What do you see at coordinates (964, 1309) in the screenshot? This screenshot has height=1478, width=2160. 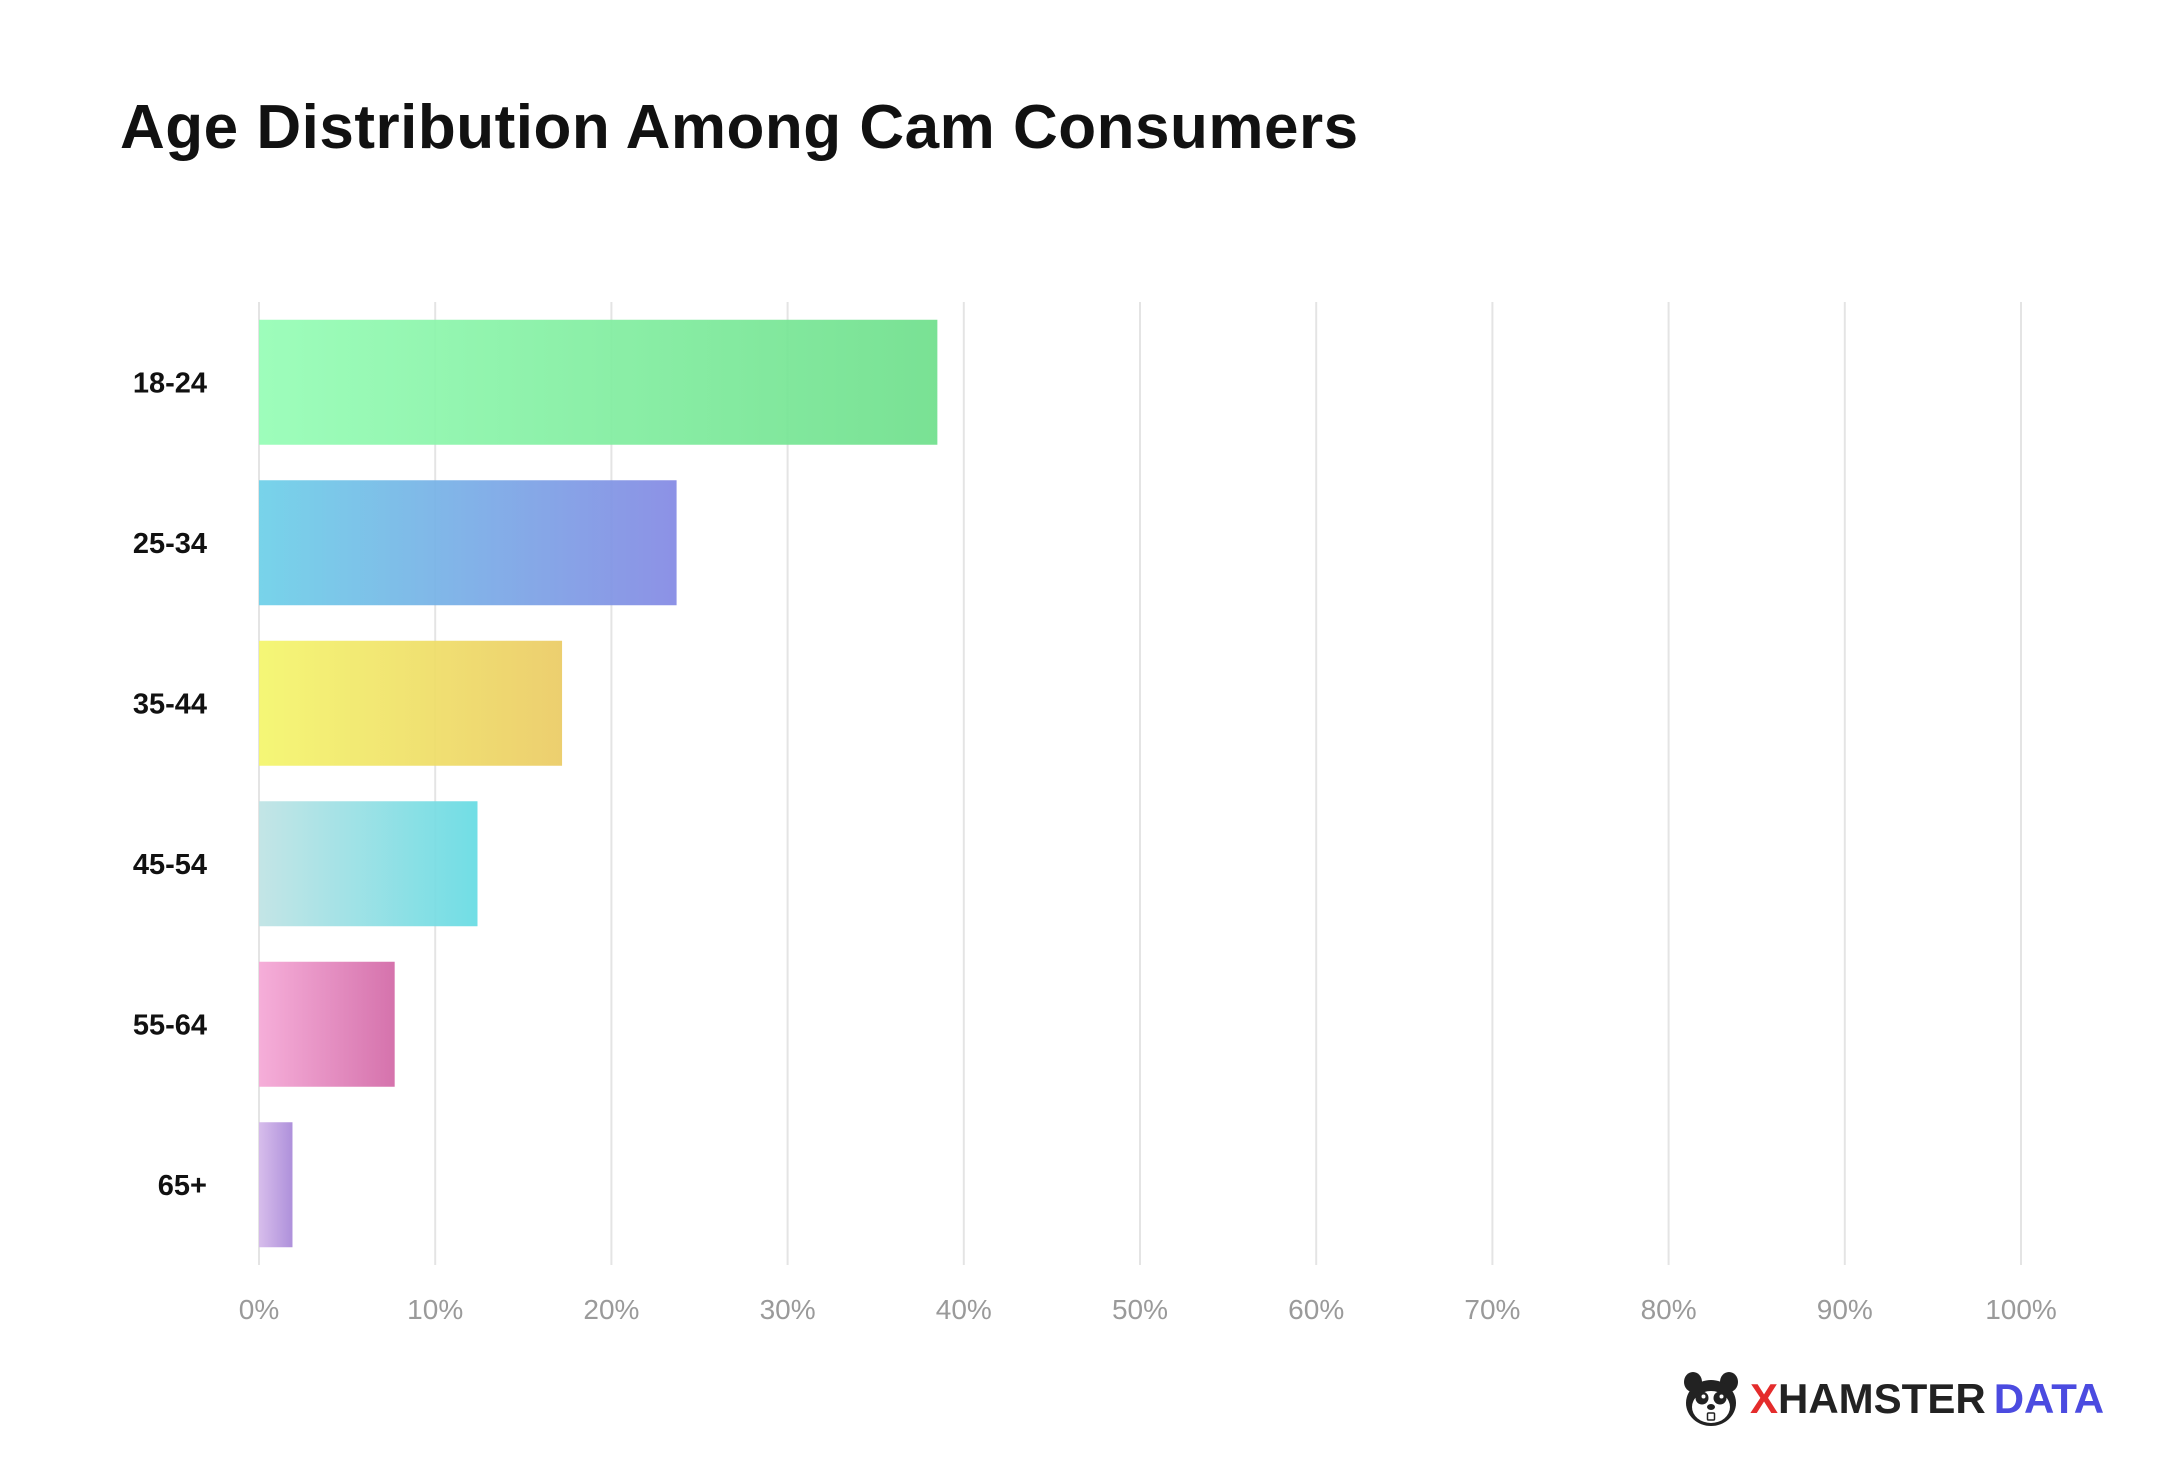 I see `x-tick-label: 40%` at bounding box center [964, 1309].